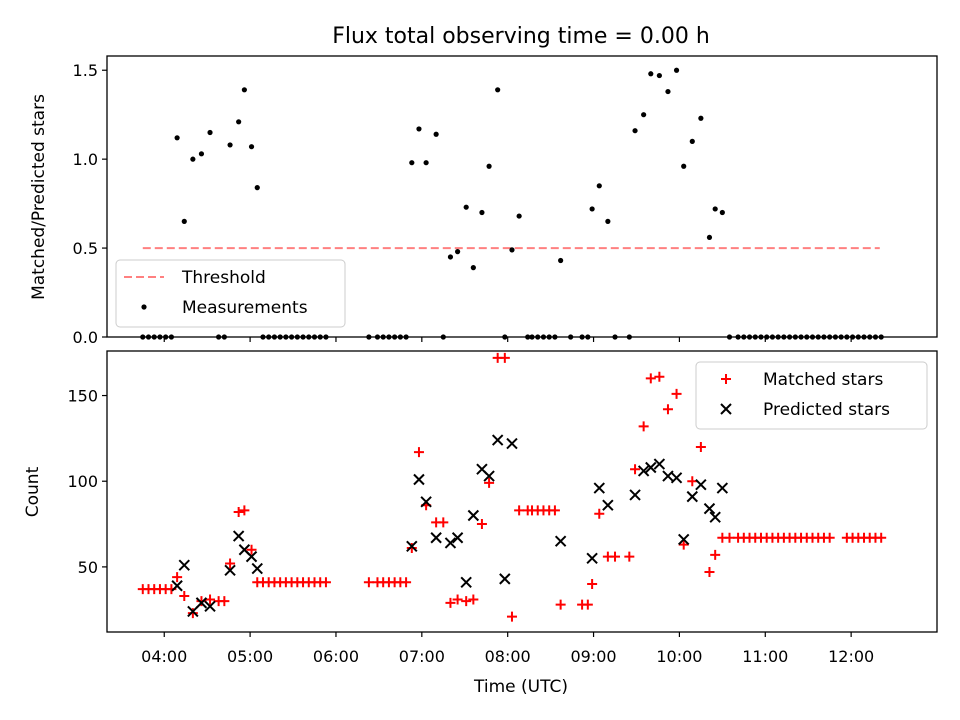 The height and width of the screenshot is (720, 960). Describe the element at coordinates (85, 337) in the screenshot. I see `y-tick-label: 0.0` at that location.